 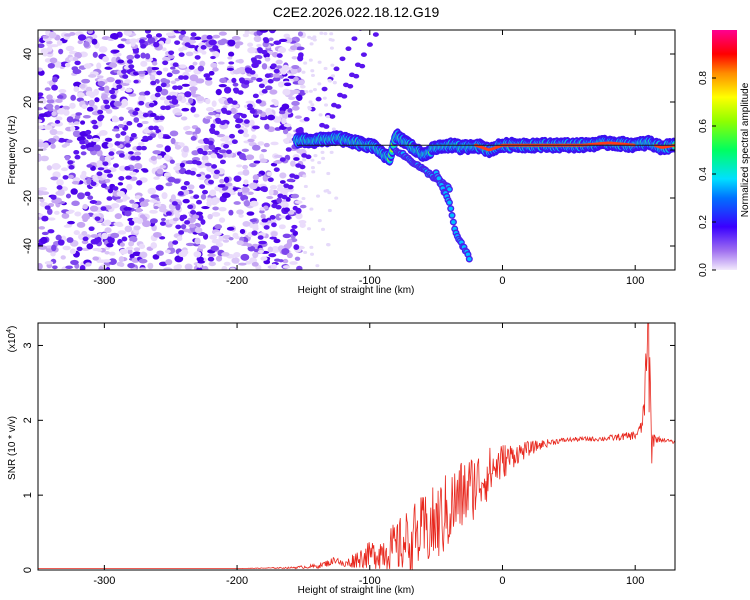 I want to click on bottom-x-axis-label: Height of straight line (km), so click(x=356, y=590).